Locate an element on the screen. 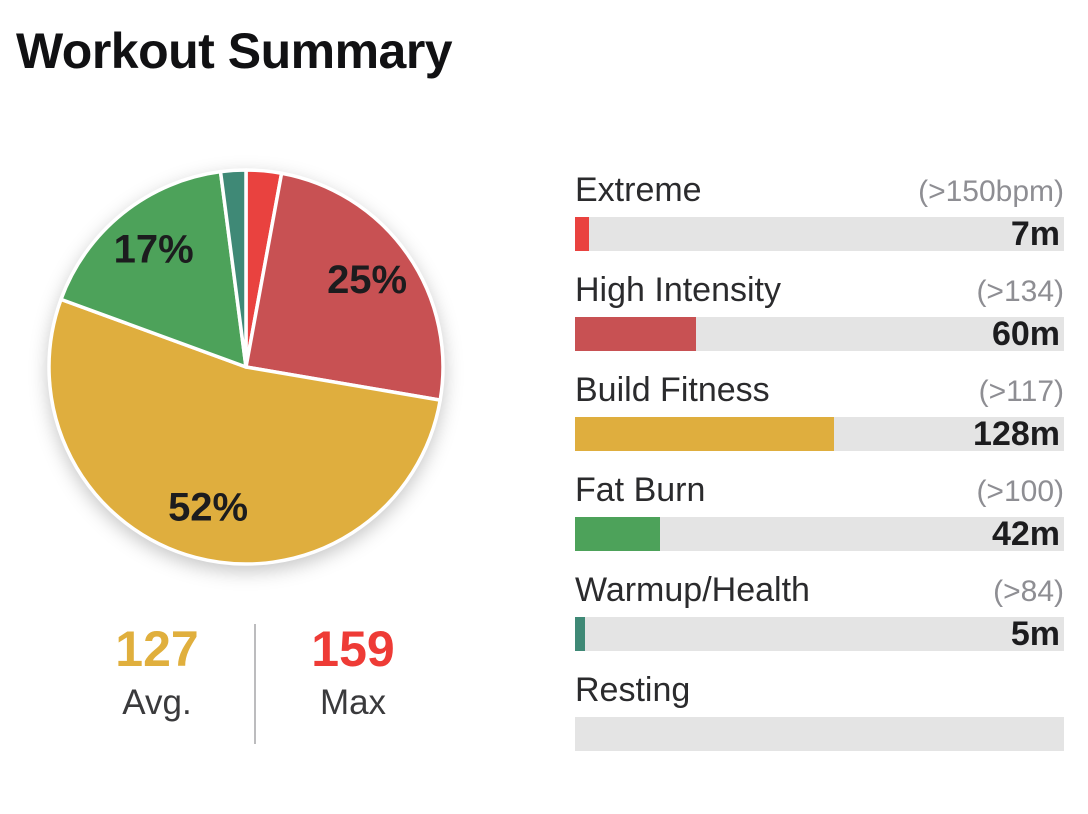  zone-label: Warmup/Health is located at coordinates (692, 590).